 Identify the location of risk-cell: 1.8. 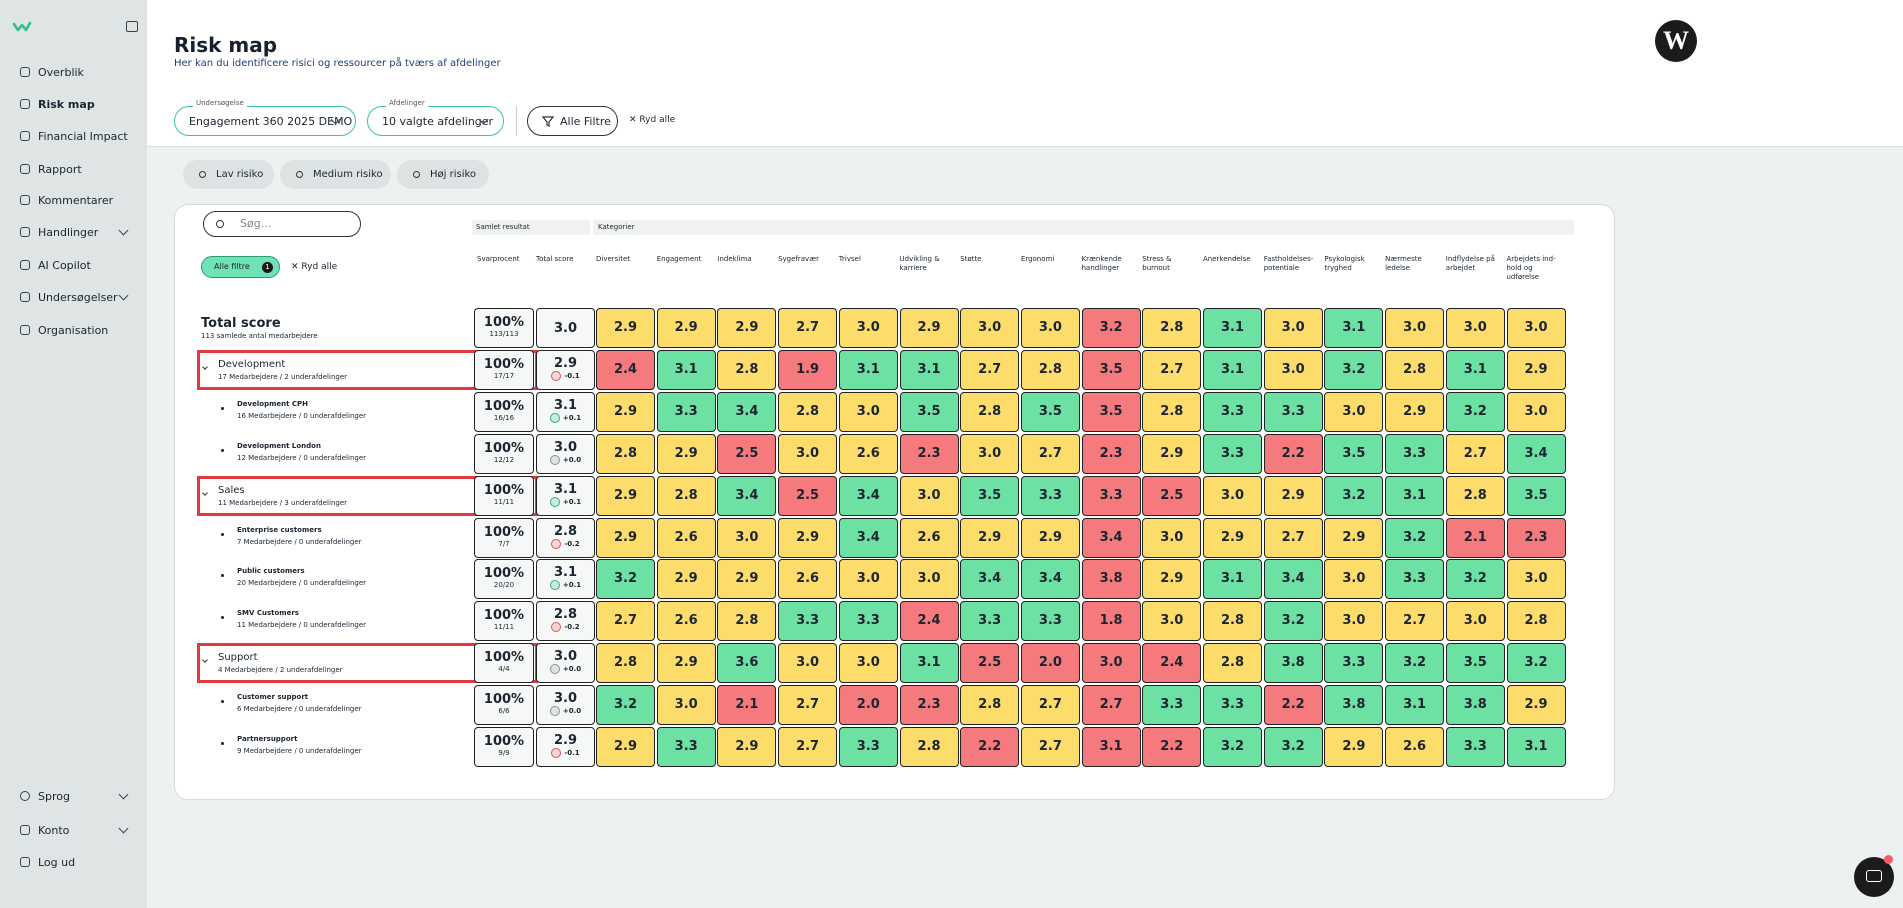
(1111, 621).